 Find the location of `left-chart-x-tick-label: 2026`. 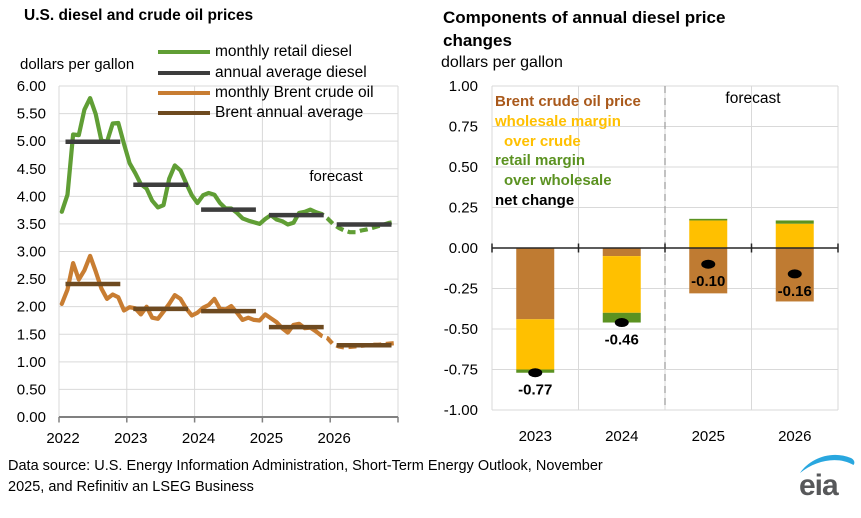

left-chart-x-tick-label: 2026 is located at coordinates (334, 438).